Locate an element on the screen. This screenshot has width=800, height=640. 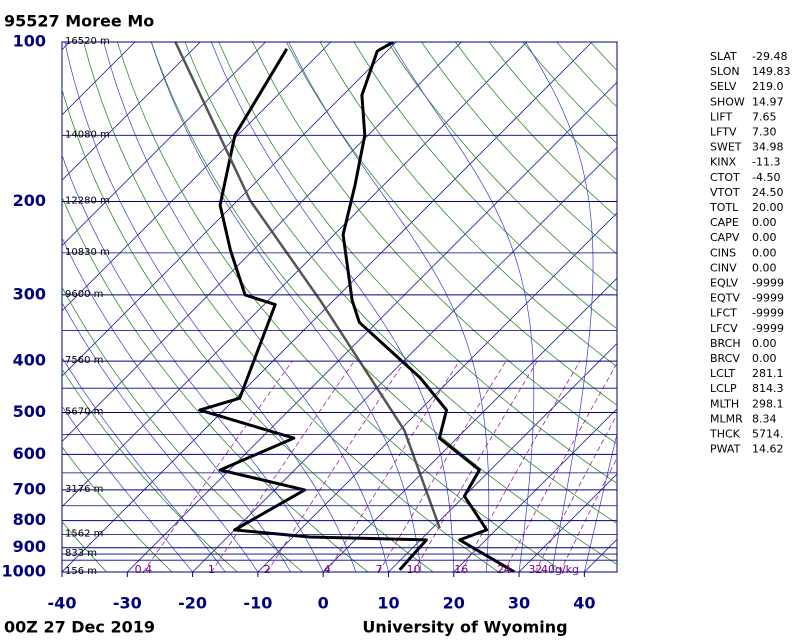
index-name: CAPE is located at coordinates (724, 222).